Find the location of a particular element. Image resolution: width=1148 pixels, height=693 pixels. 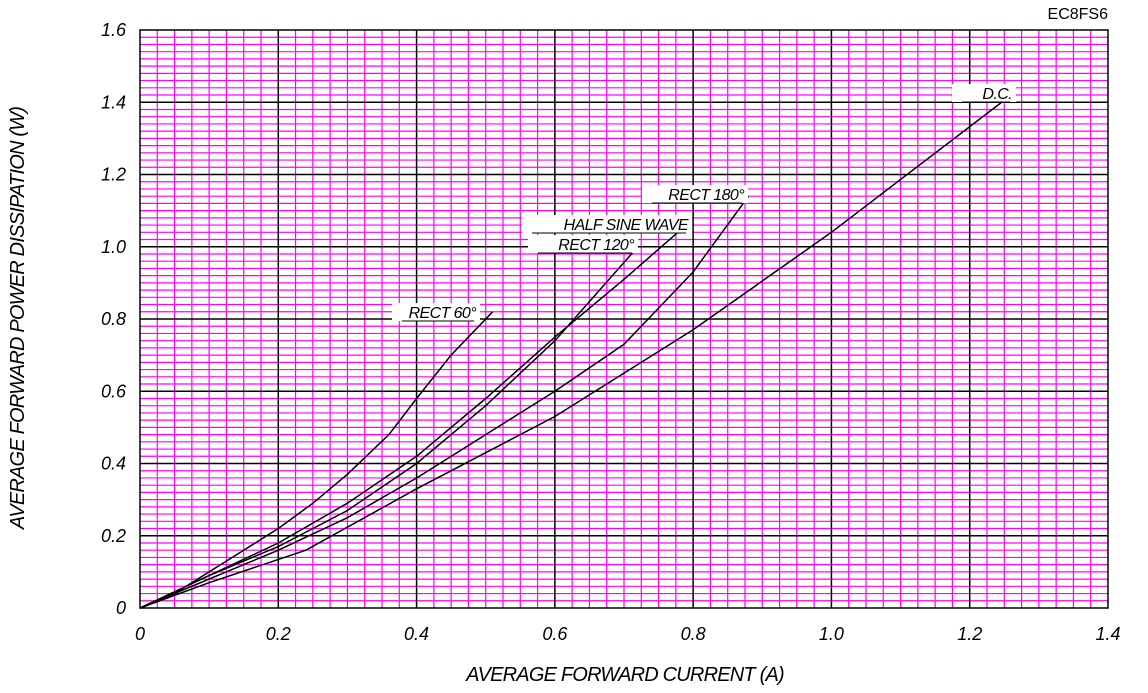

x-tick-label: 0.4 is located at coordinates (416, 634).